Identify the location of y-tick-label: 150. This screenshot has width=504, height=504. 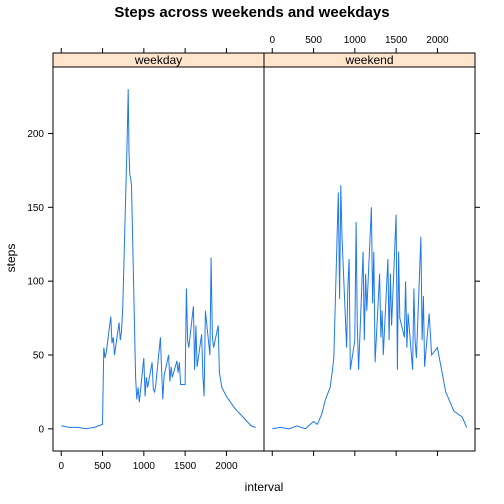
(35, 208).